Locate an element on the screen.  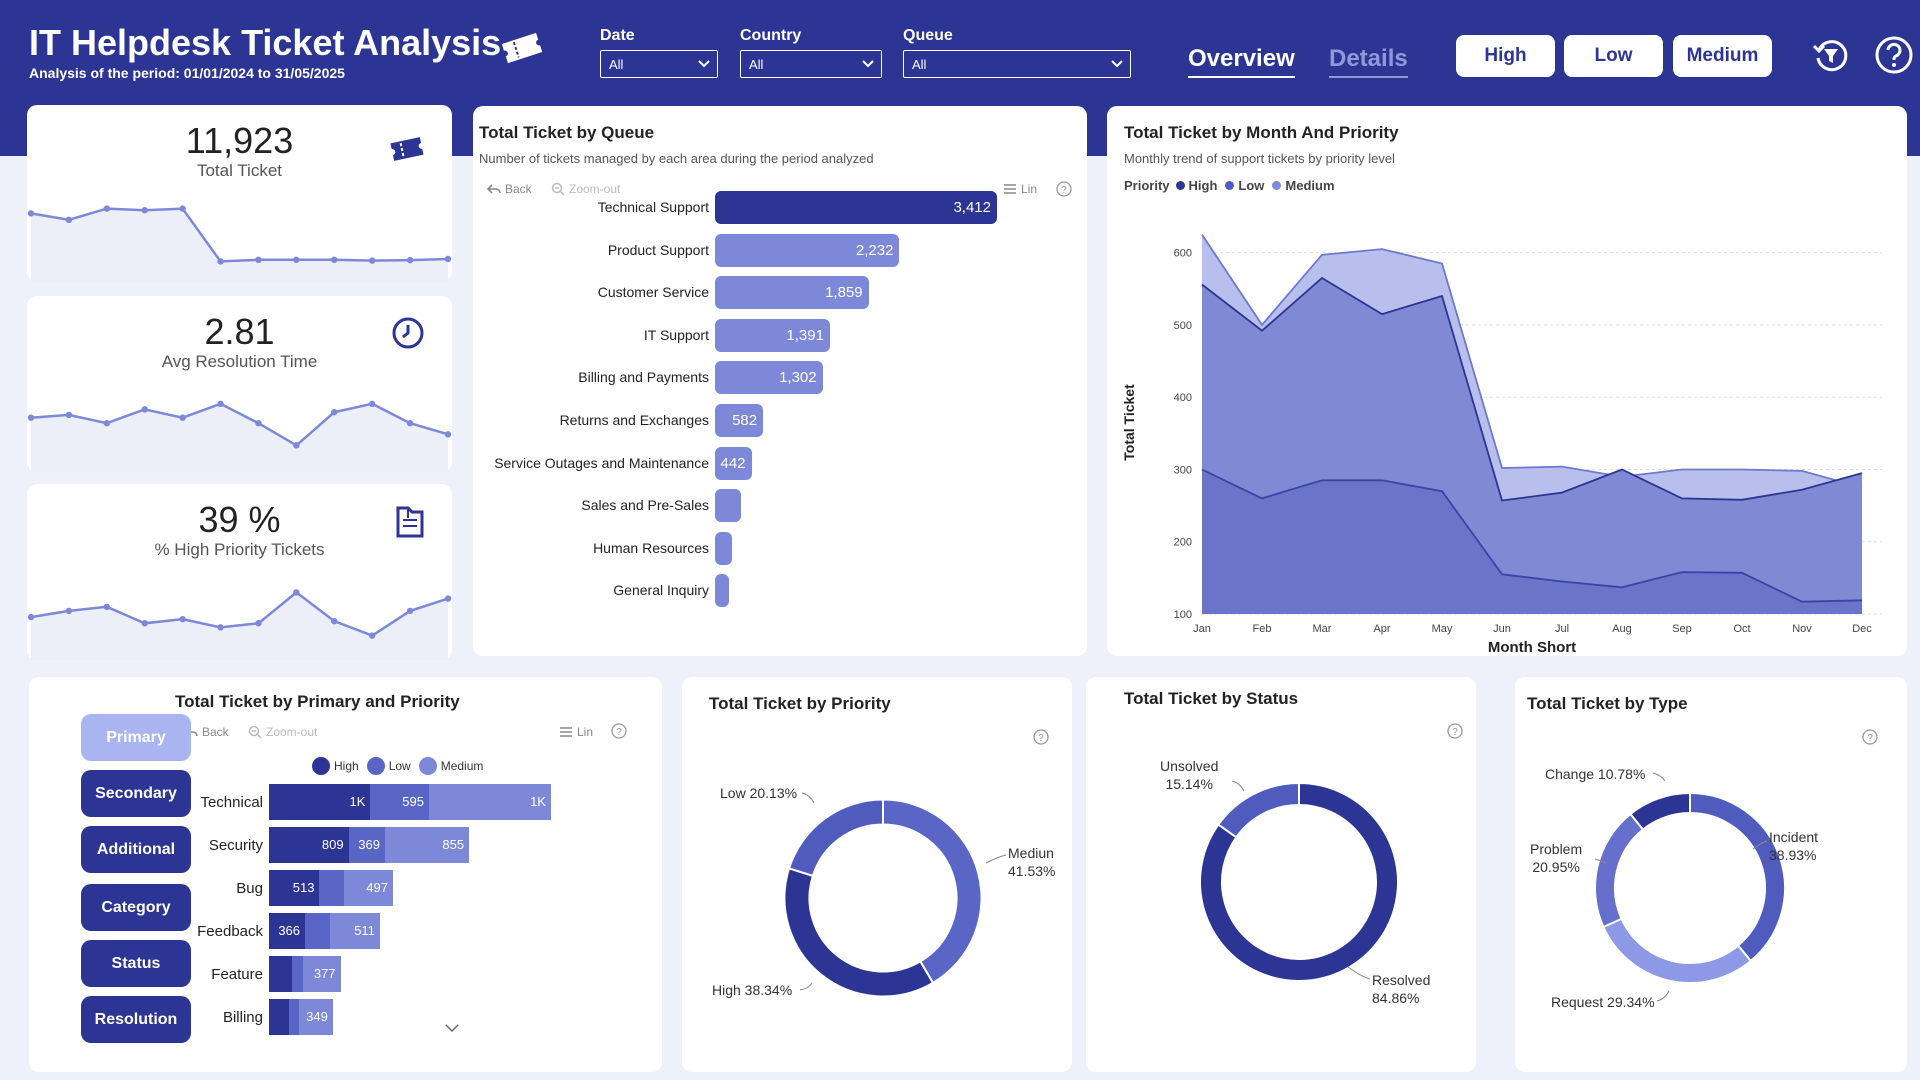
primary-chart-legend: High Low Medium is located at coordinates (401, 766).